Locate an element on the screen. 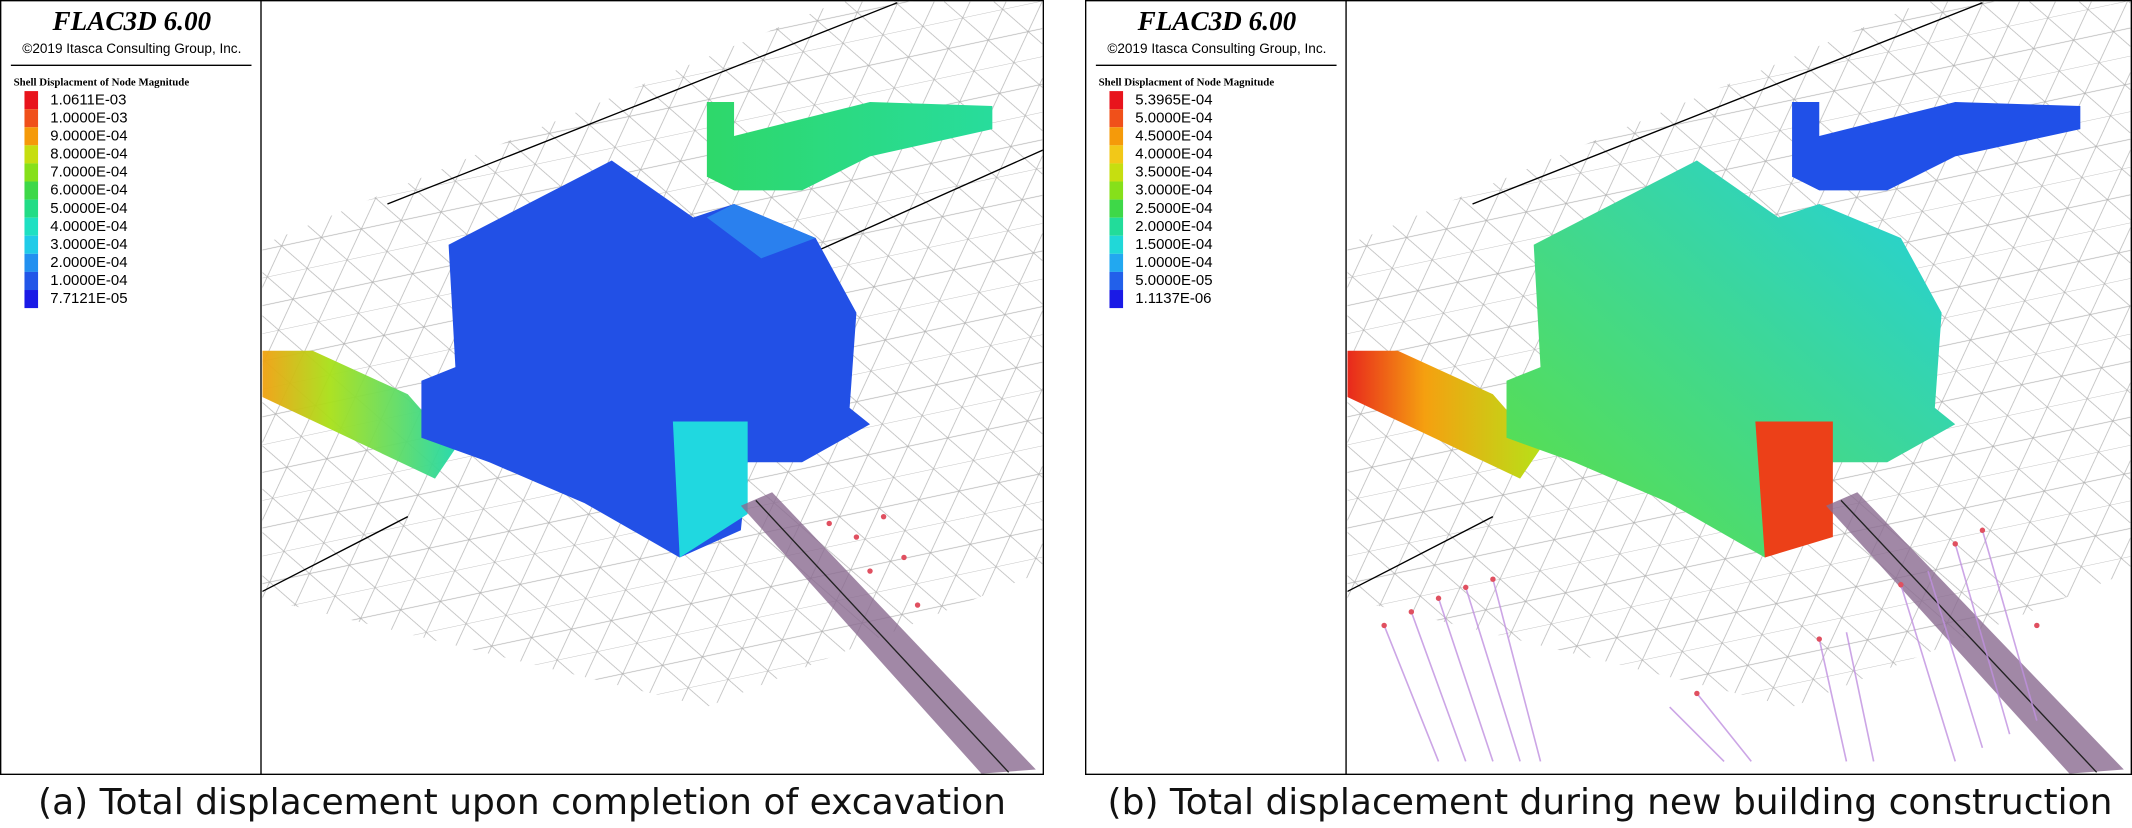 This screenshot has height=828, width=2132. legend-label: 1.0000E-03 is located at coordinates (88, 117).